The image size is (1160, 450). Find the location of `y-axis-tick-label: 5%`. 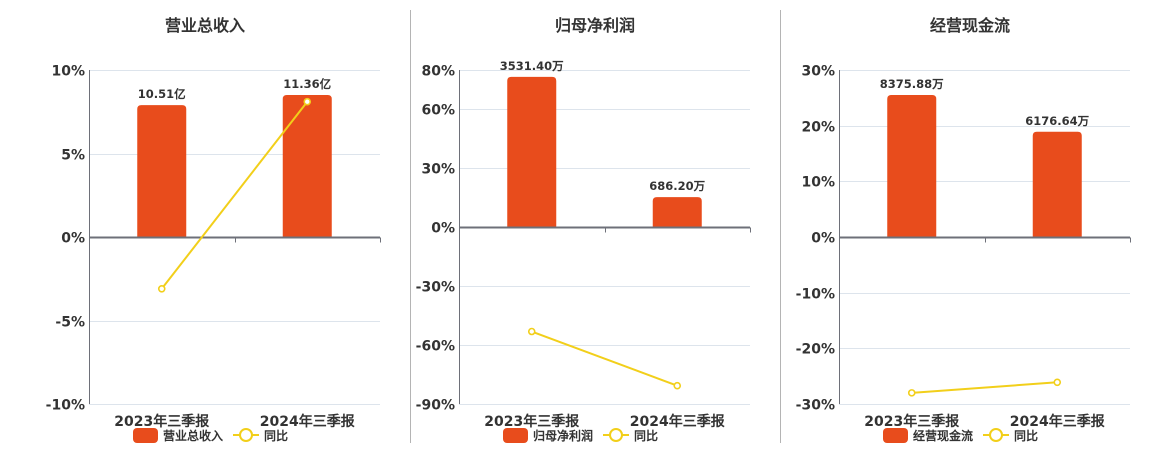

y-axis-tick-label: 5% is located at coordinates (73, 156).